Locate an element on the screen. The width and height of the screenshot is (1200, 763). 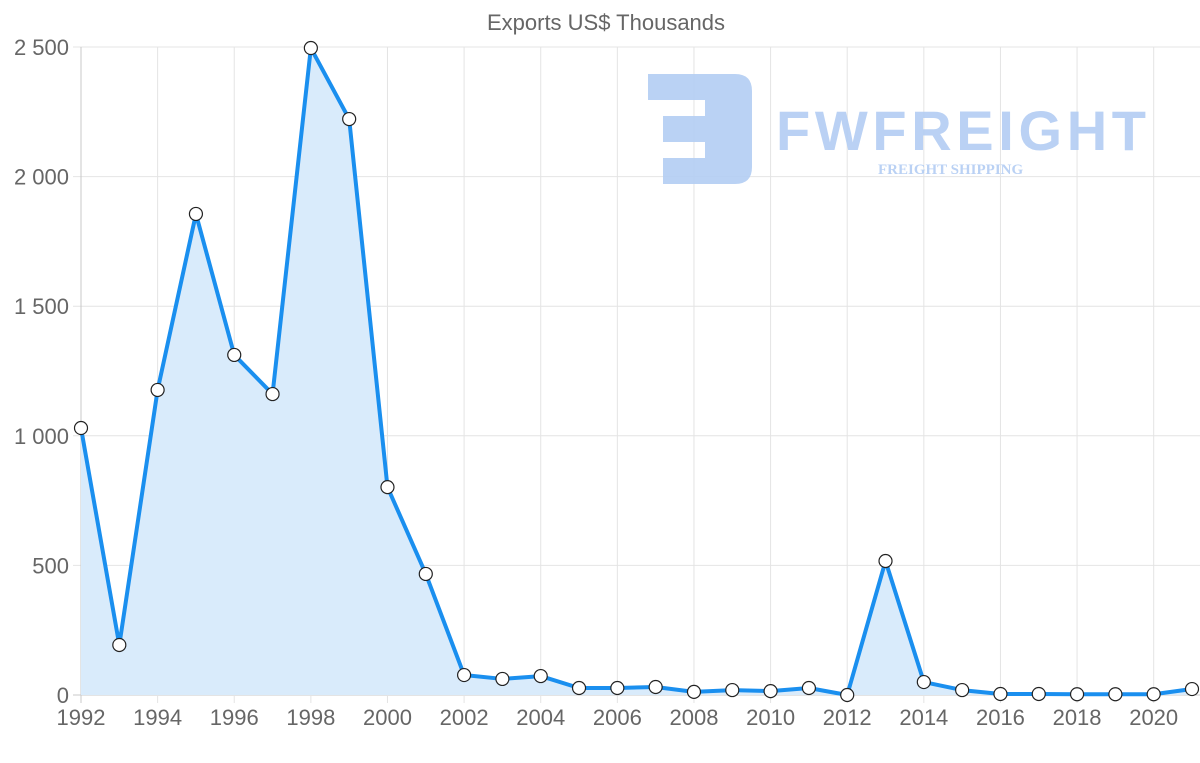
data-point-2011 is located at coordinates (808, 688).